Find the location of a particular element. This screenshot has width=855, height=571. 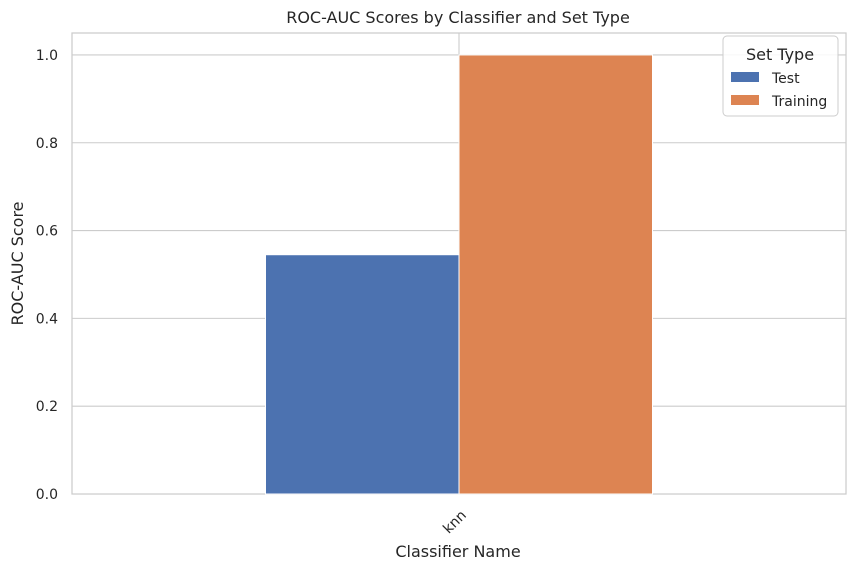

y-tick-label: 0.6 is located at coordinates (47, 232).